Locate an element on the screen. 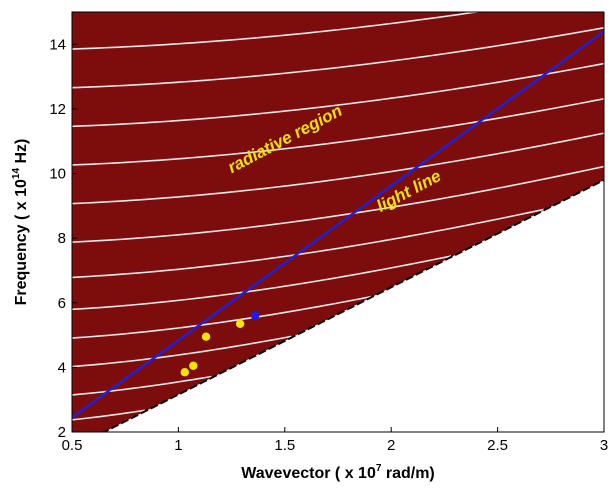 This screenshot has height=488, width=610. x-axis-label-suffix: rad/m) is located at coordinates (407, 473).